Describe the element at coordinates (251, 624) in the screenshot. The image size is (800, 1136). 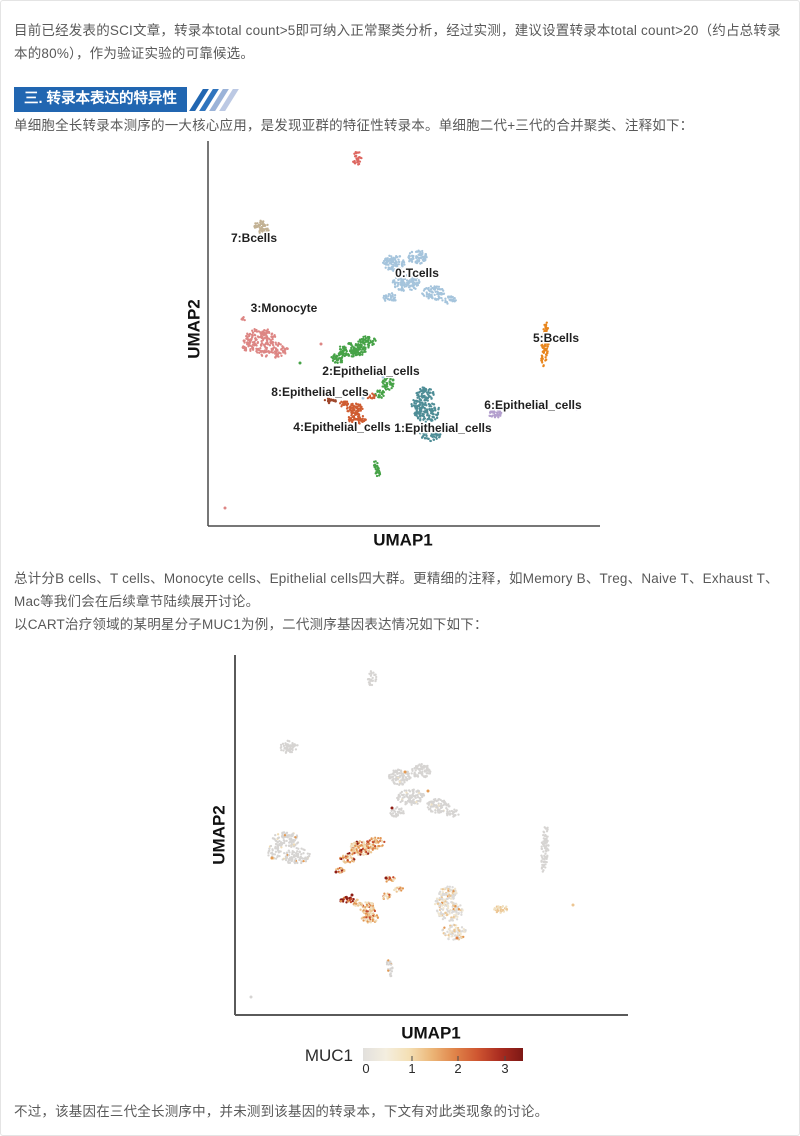
I see `paragraph-muc1-intro: 以CART治疗领域的某明星分子MUC1为例，二代测序基因表达情况如下如下：` at that location.